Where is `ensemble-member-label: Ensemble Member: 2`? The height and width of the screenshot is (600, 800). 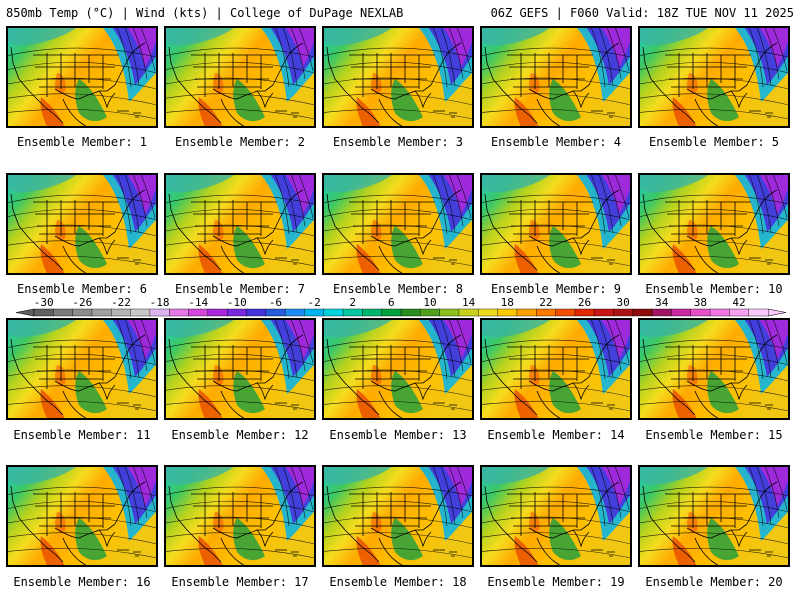 ensemble-member-label: Ensemble Member: 2 is located at coordinates (240, 142).